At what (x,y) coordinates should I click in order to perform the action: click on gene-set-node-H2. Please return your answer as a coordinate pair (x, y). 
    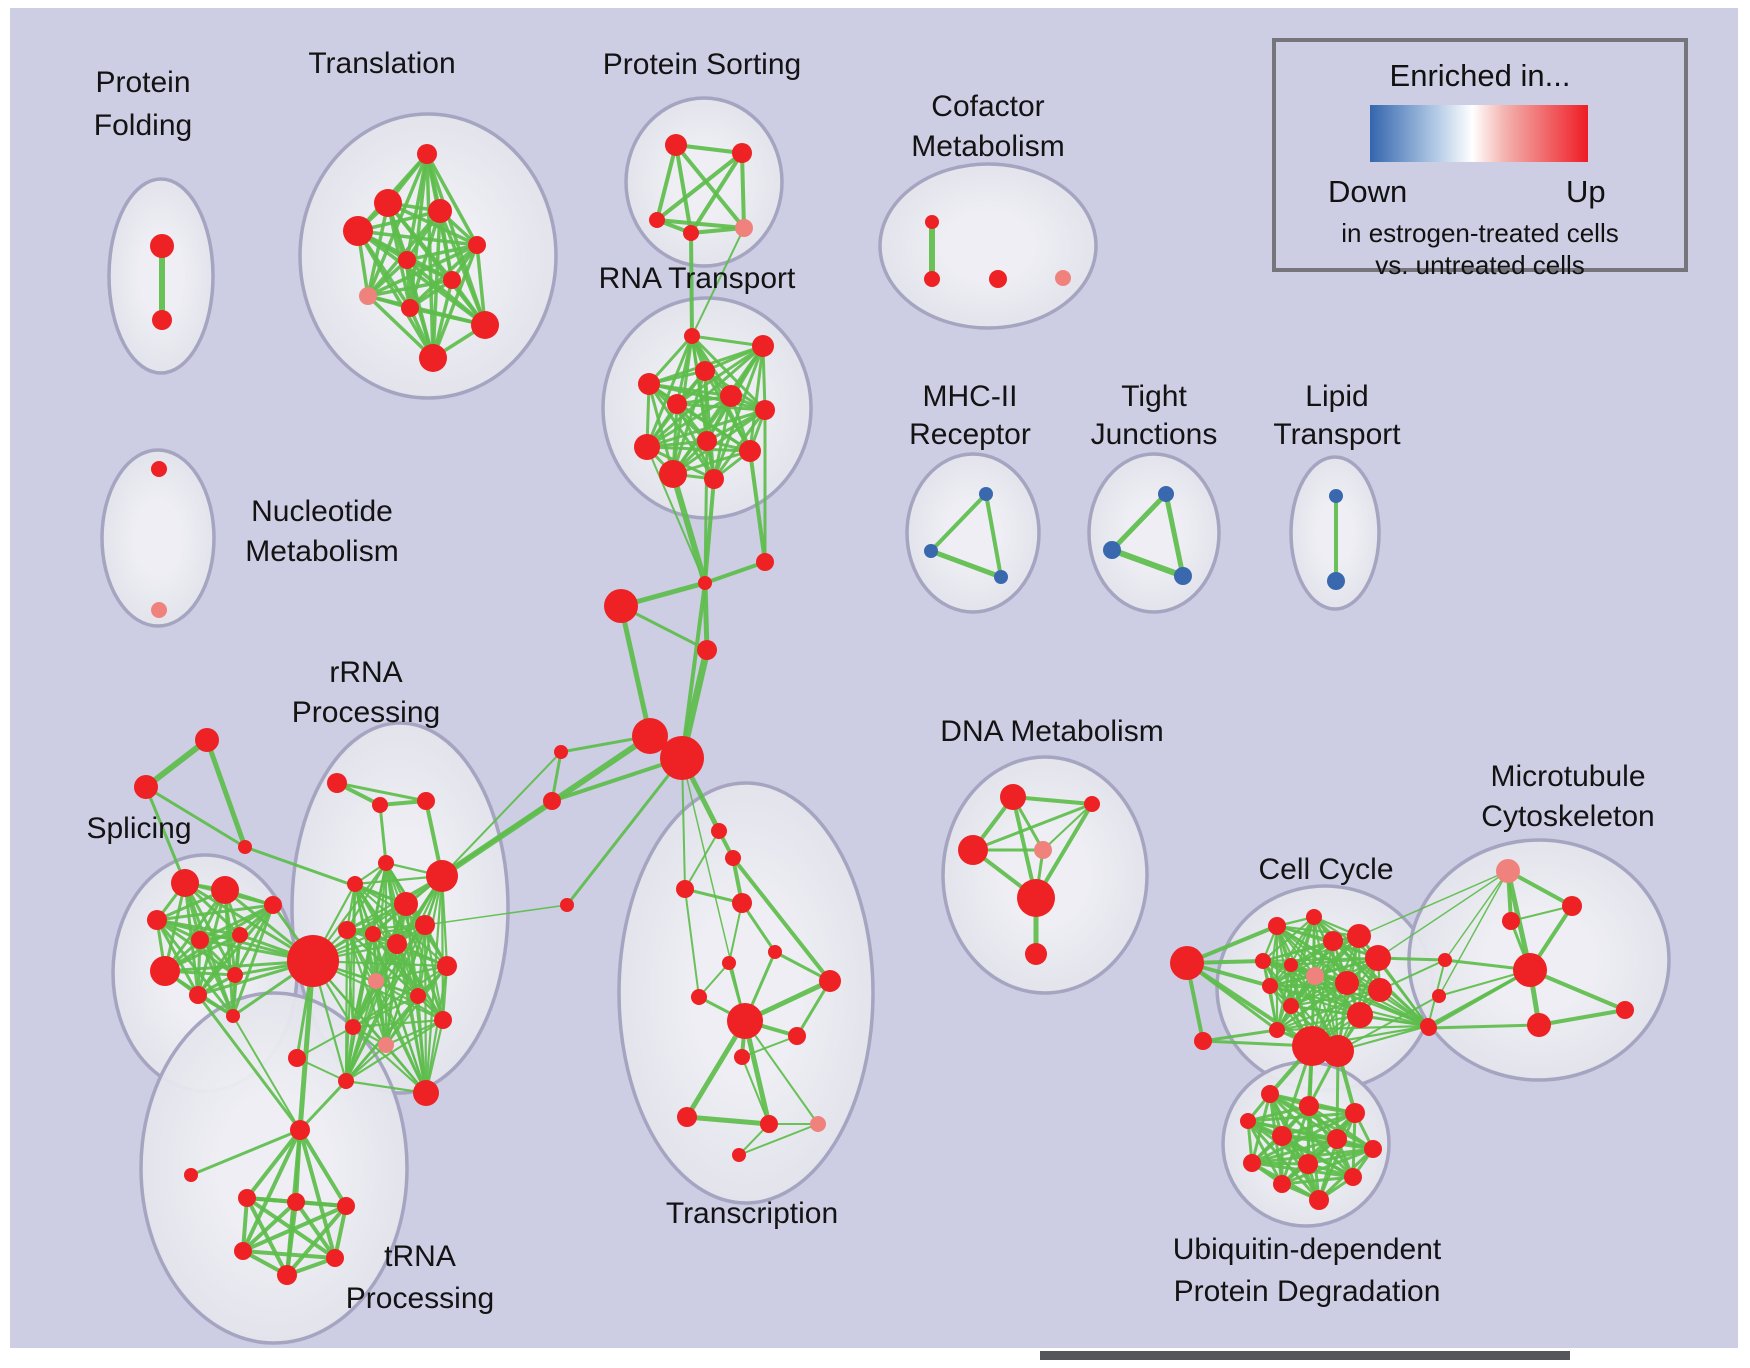
    Looking at the image, I should click on (682, 758).